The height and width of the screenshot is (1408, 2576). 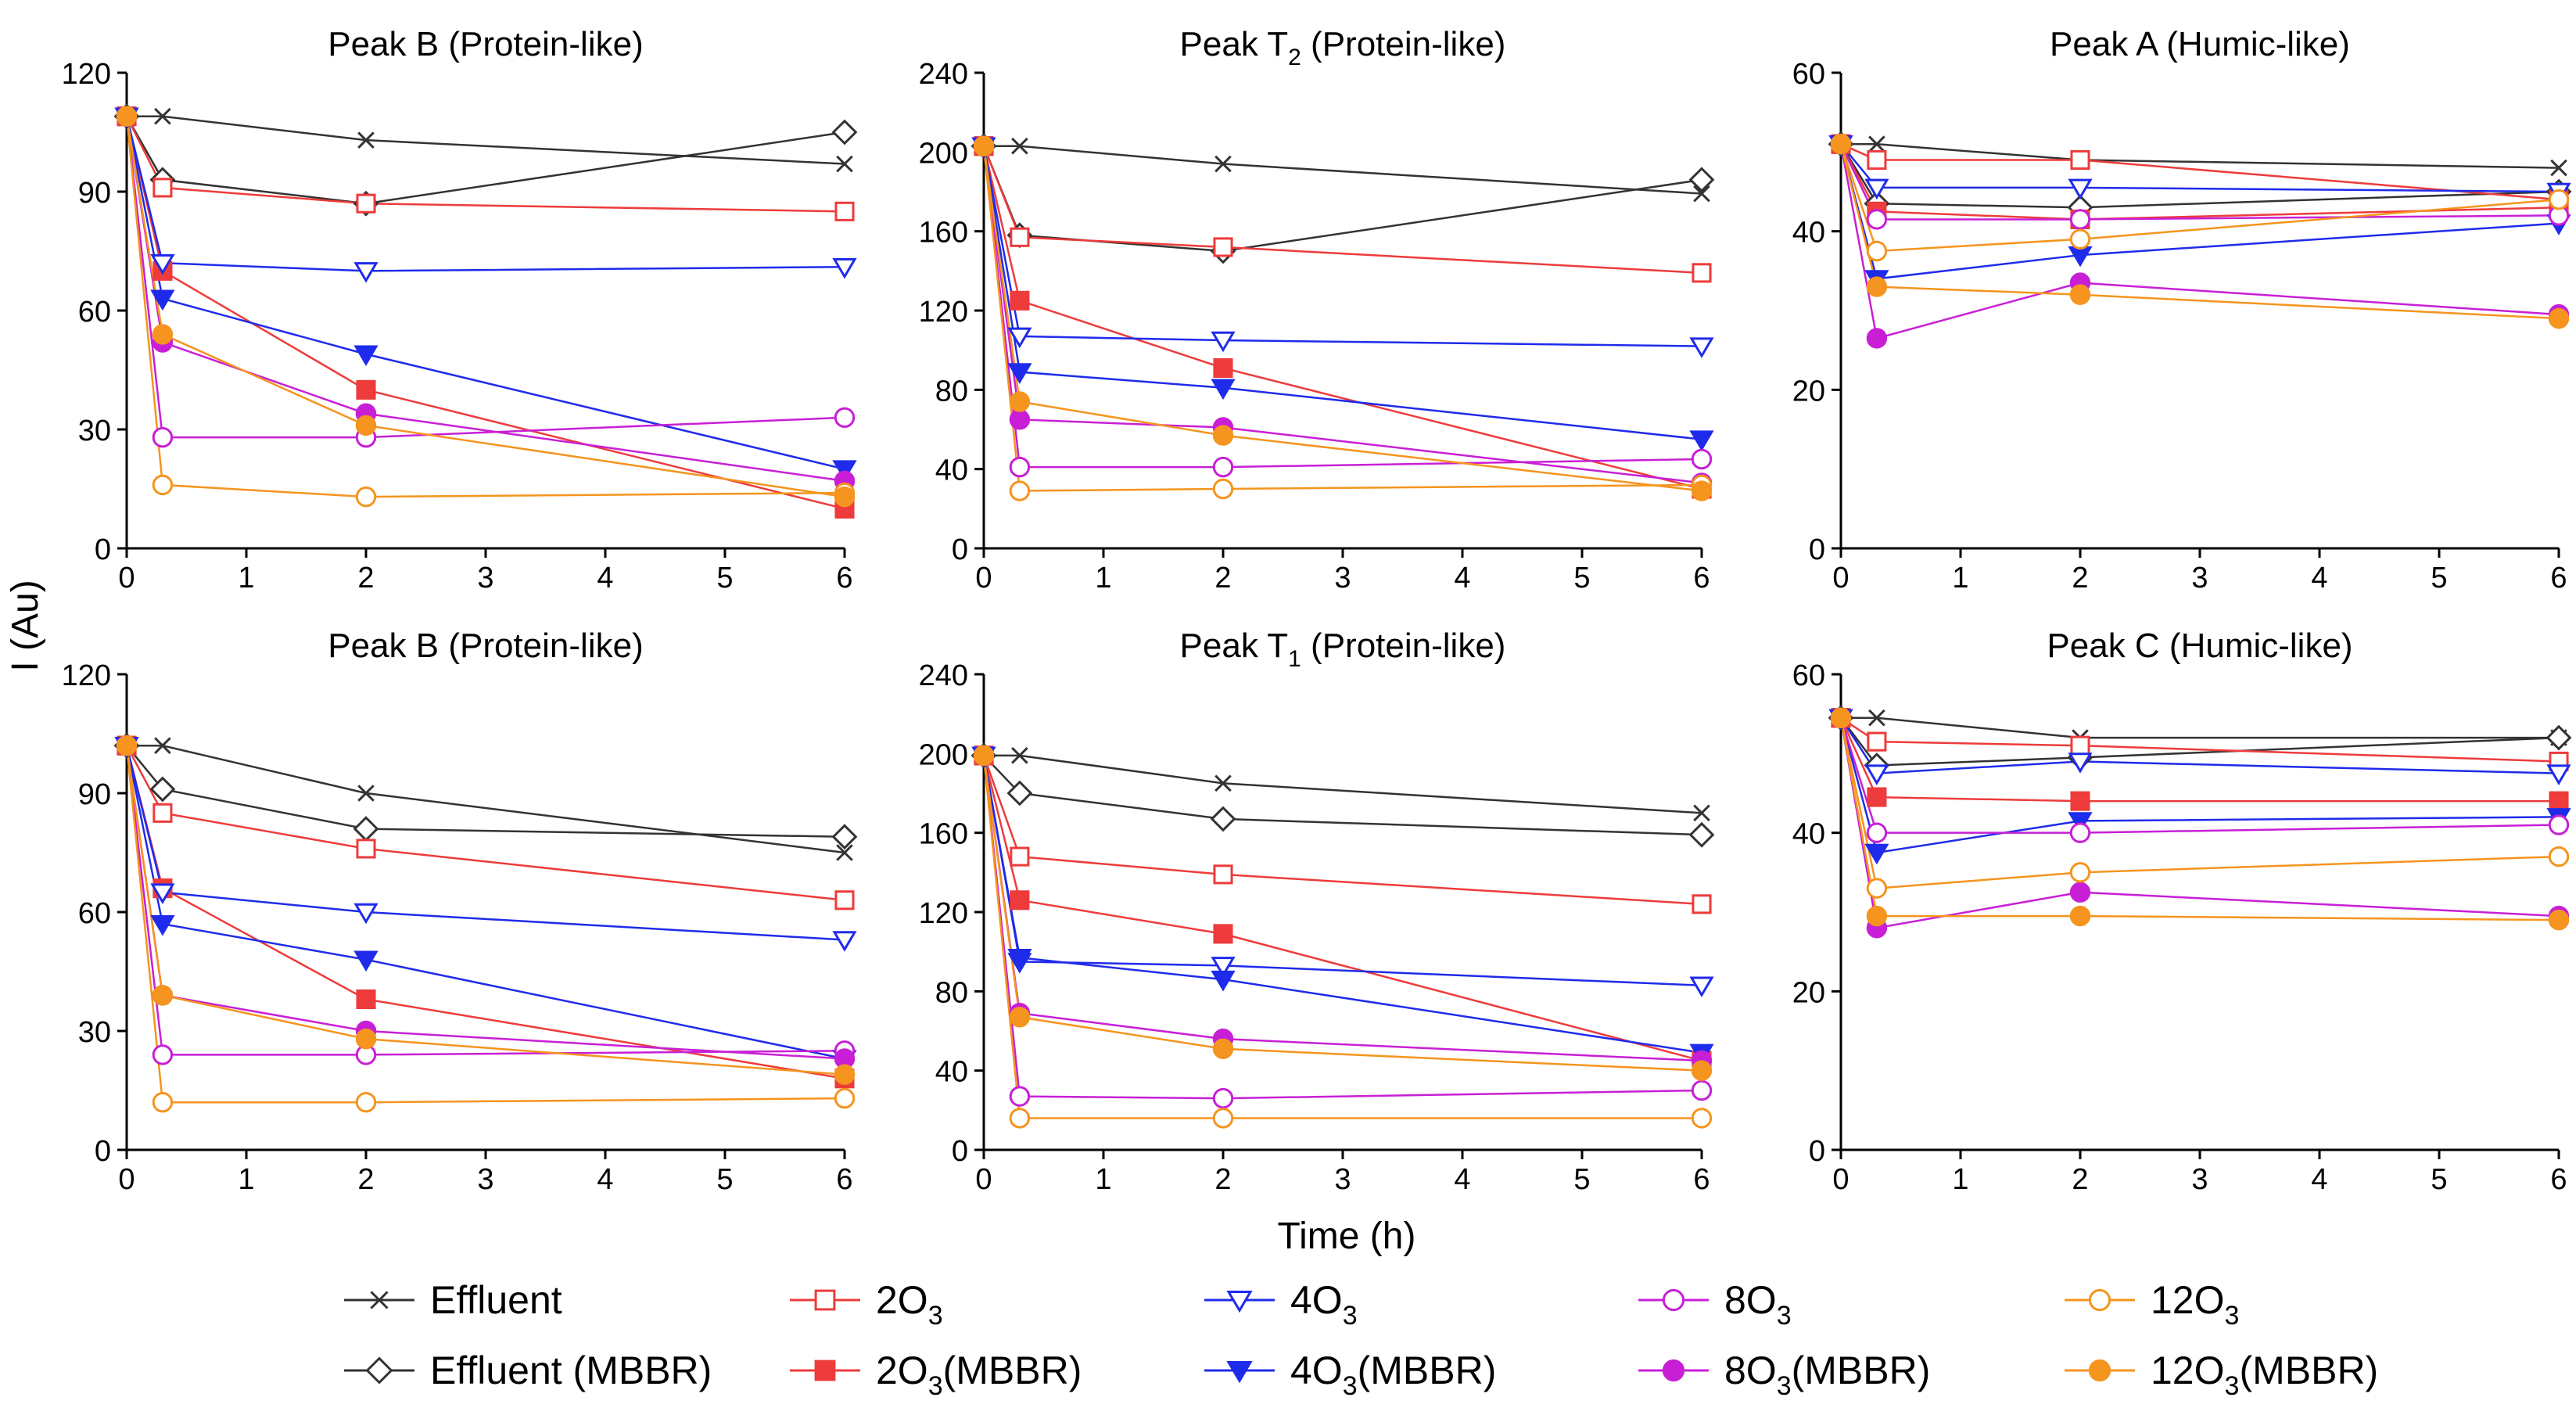 What do you see at coordinates (246, 578) in the screenshot?
I see `x-tick-label: 1` at bounding box center [246, 578].